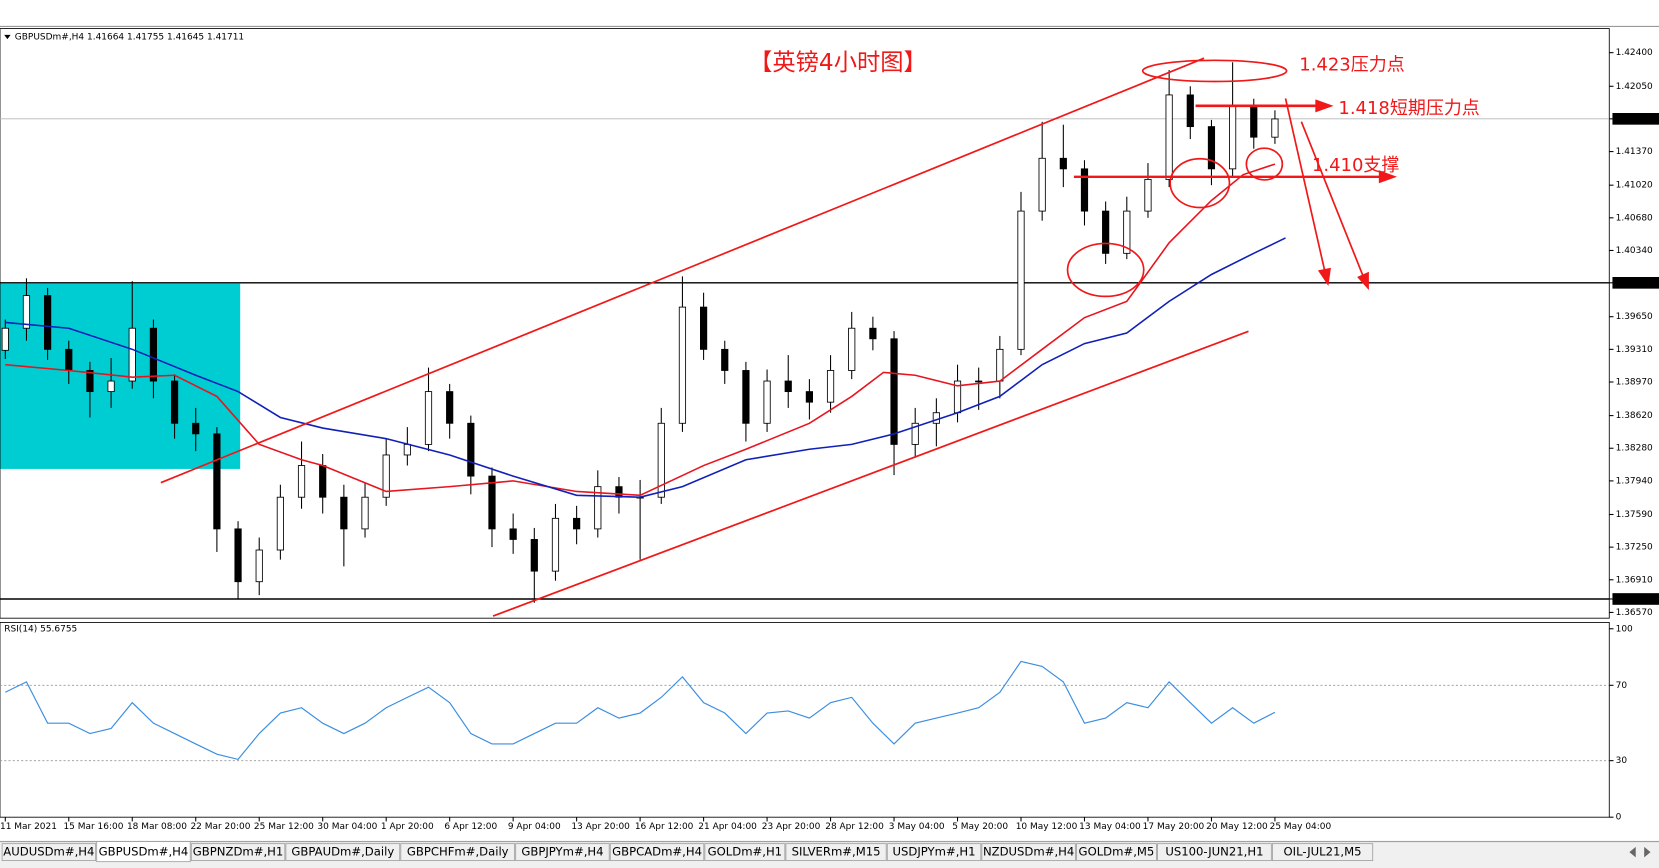  I want to click on arrow, so click(1333, 201).